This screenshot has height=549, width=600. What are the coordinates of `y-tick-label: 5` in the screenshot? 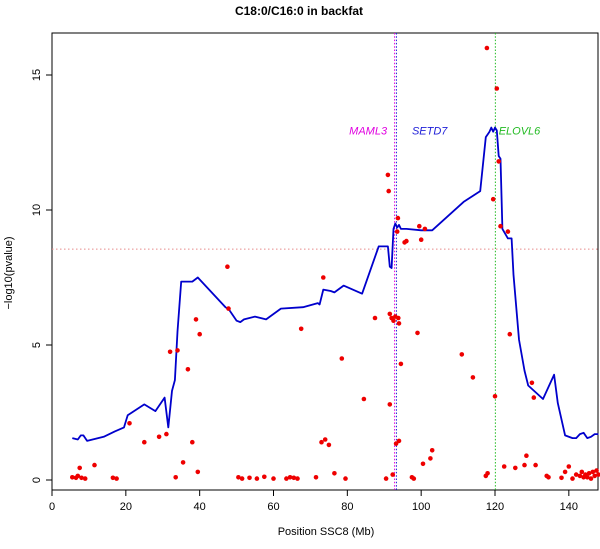 It's located at (37, 345).